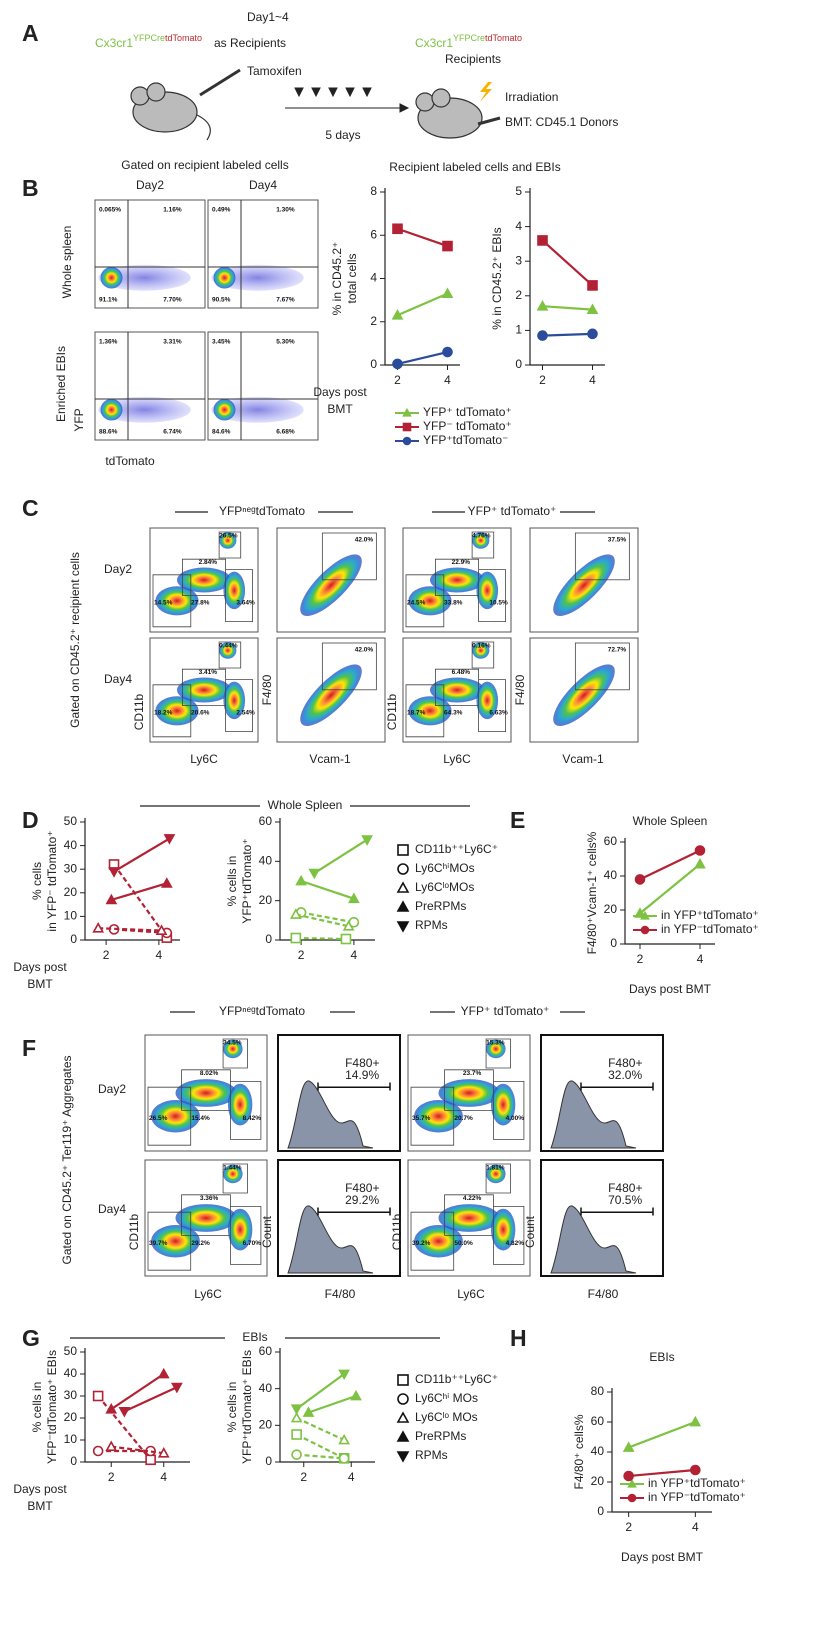 The height and width of the screenshot is (1641, 817). What do you see at coordinates (37, 881) in the screenshot?
I see `y-axis-label: % cells` at bounding box center [37, 881].